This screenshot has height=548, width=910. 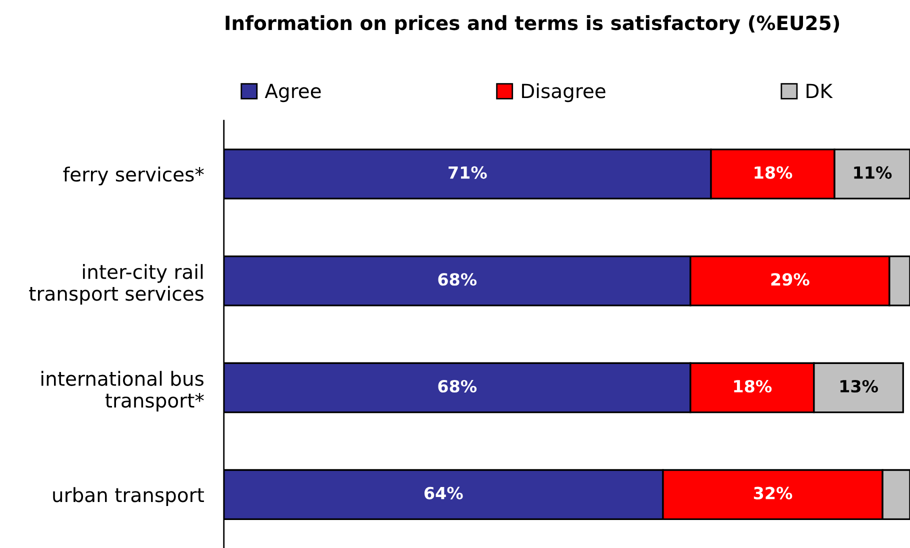 I want to click on chart-title: Information on prices and terms is satisfactory (%EU25), so click(x=533, y=24).